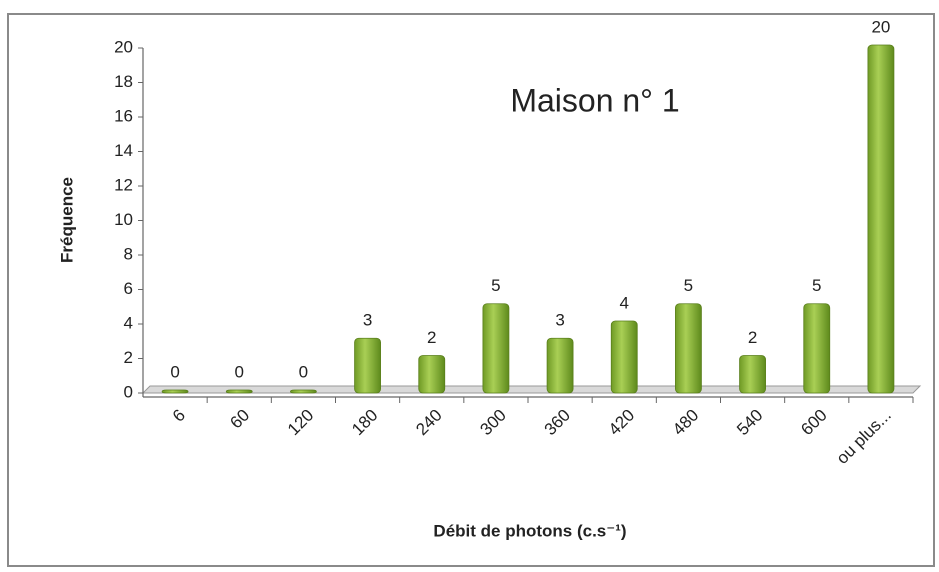 Image resolution: width=939 pixels, height=572 pixels. What do you see at coordinates (529, 530) in the screenshot?
I see `x-axis-label: Débit de photons (c.s⁻¹)` at bounding box center [529, 530].